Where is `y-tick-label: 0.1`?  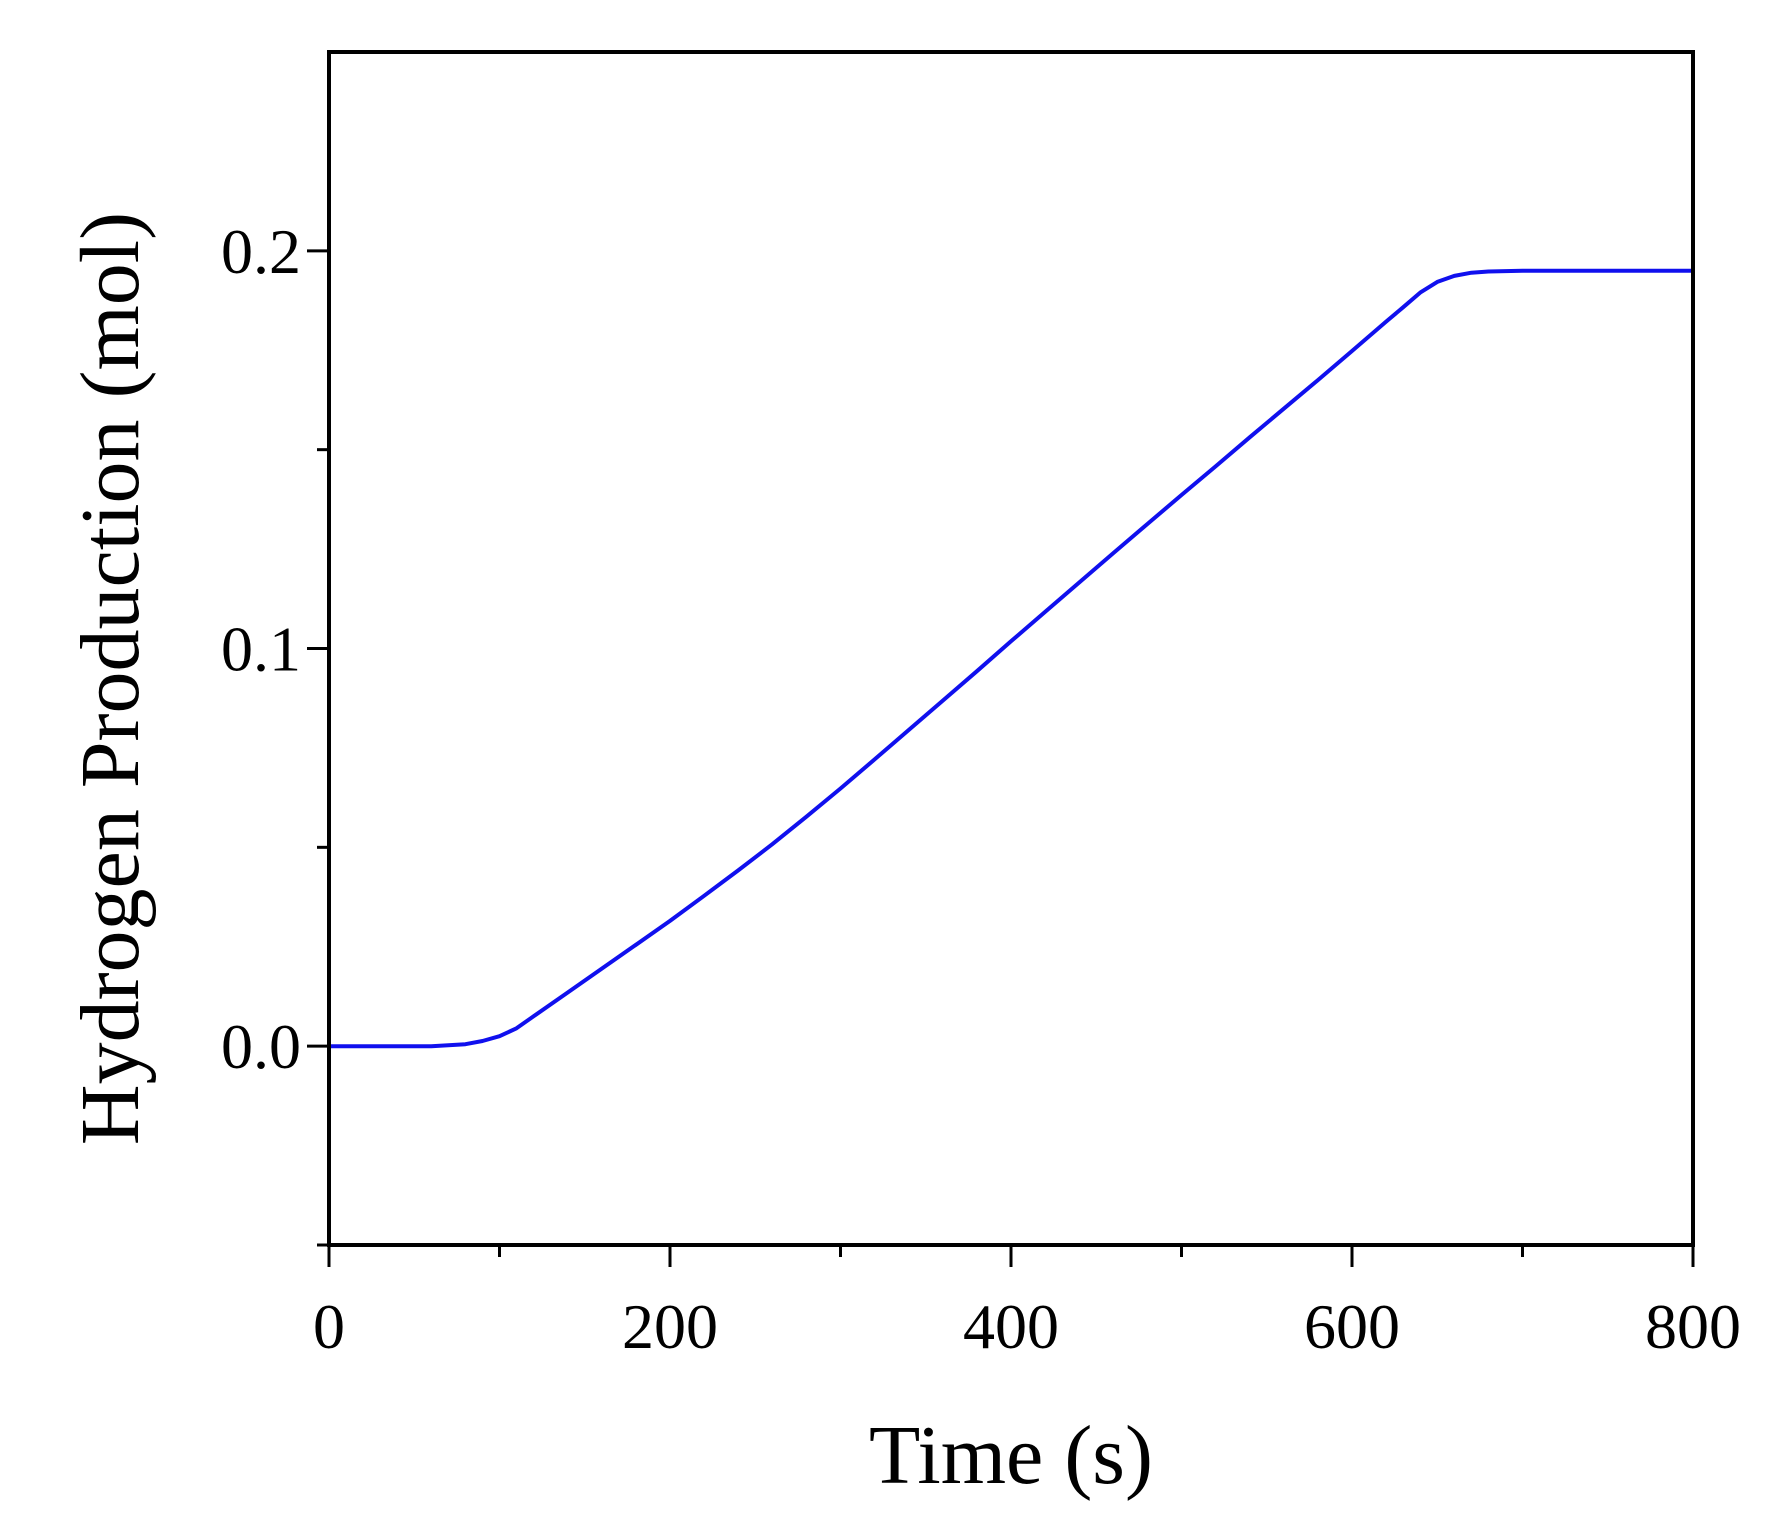
y-tick-label: 0.1 is located at coordinates (261, 649).